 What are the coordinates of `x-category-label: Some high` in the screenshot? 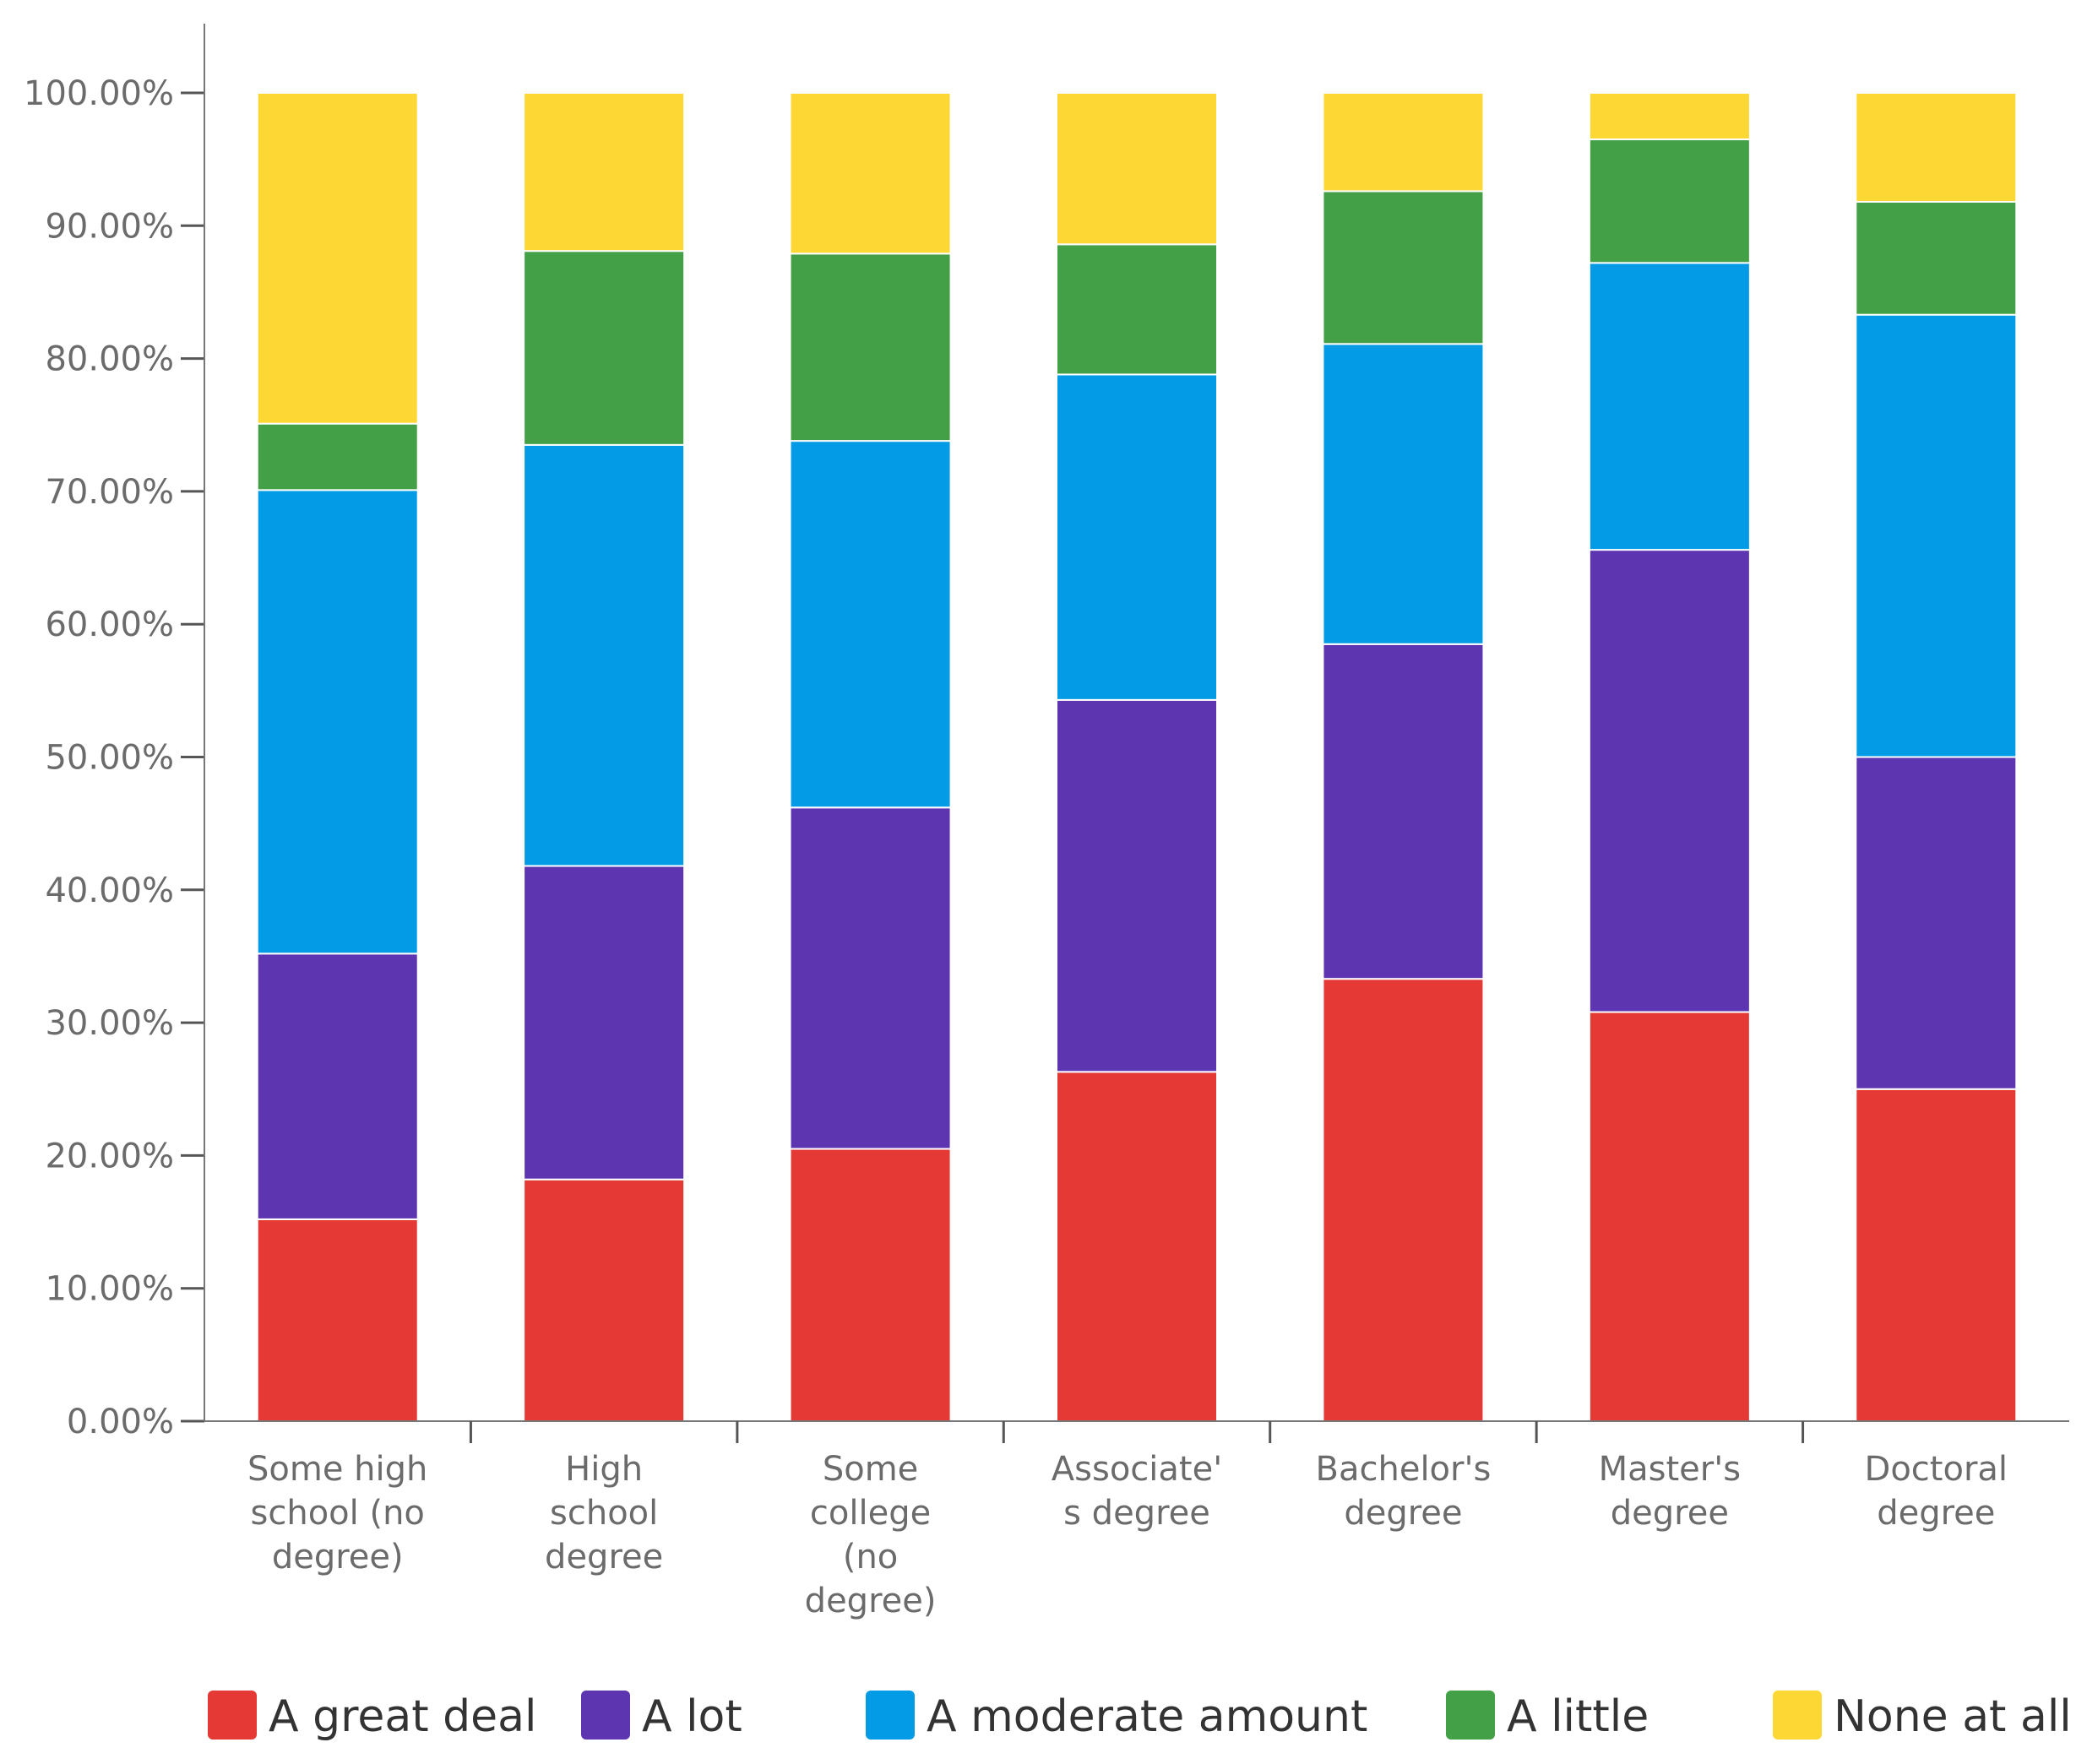 It's located at (337, 1469).